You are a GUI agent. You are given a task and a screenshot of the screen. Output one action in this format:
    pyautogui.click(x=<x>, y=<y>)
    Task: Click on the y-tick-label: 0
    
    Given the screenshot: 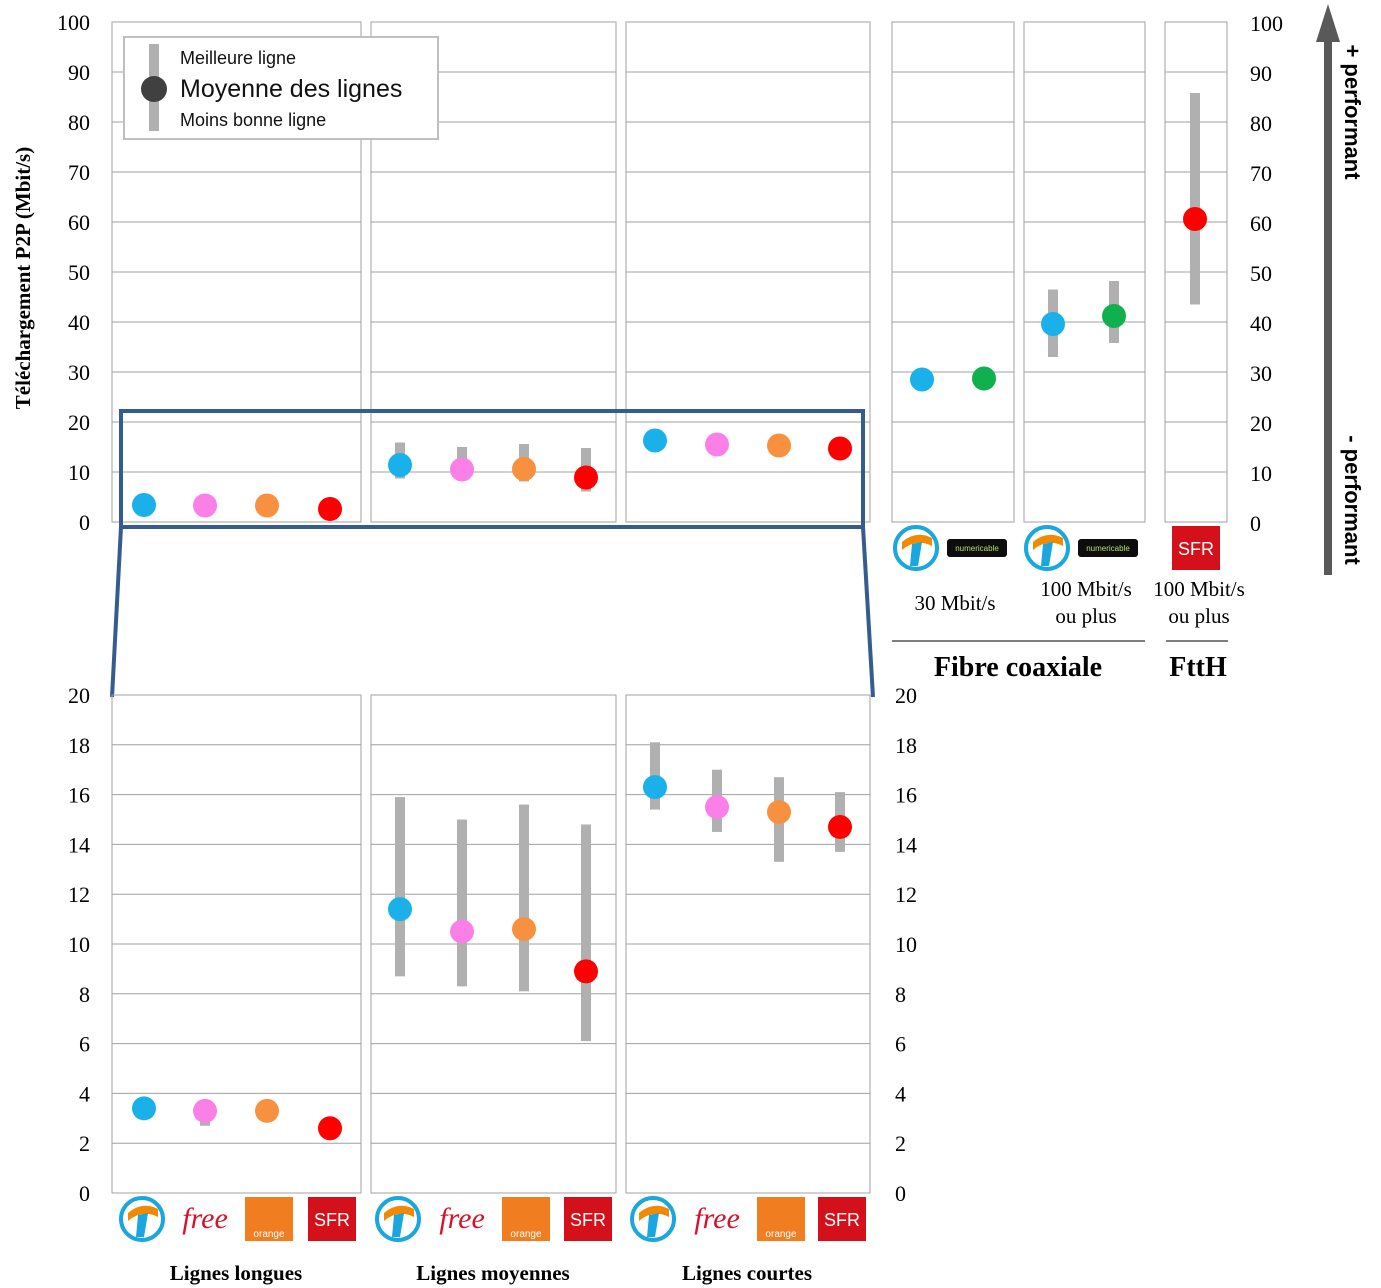 What is the action you would take?
    pyautogui.click(x=84, y=1193)
    